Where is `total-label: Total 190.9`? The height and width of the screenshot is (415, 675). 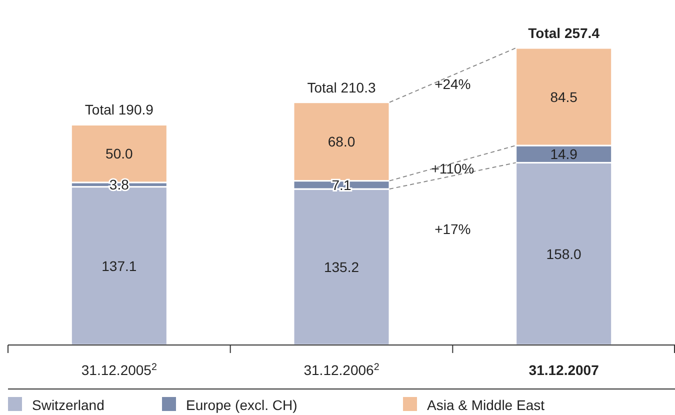
total-label: Total 190.9 is located at coordinates (119, 110).